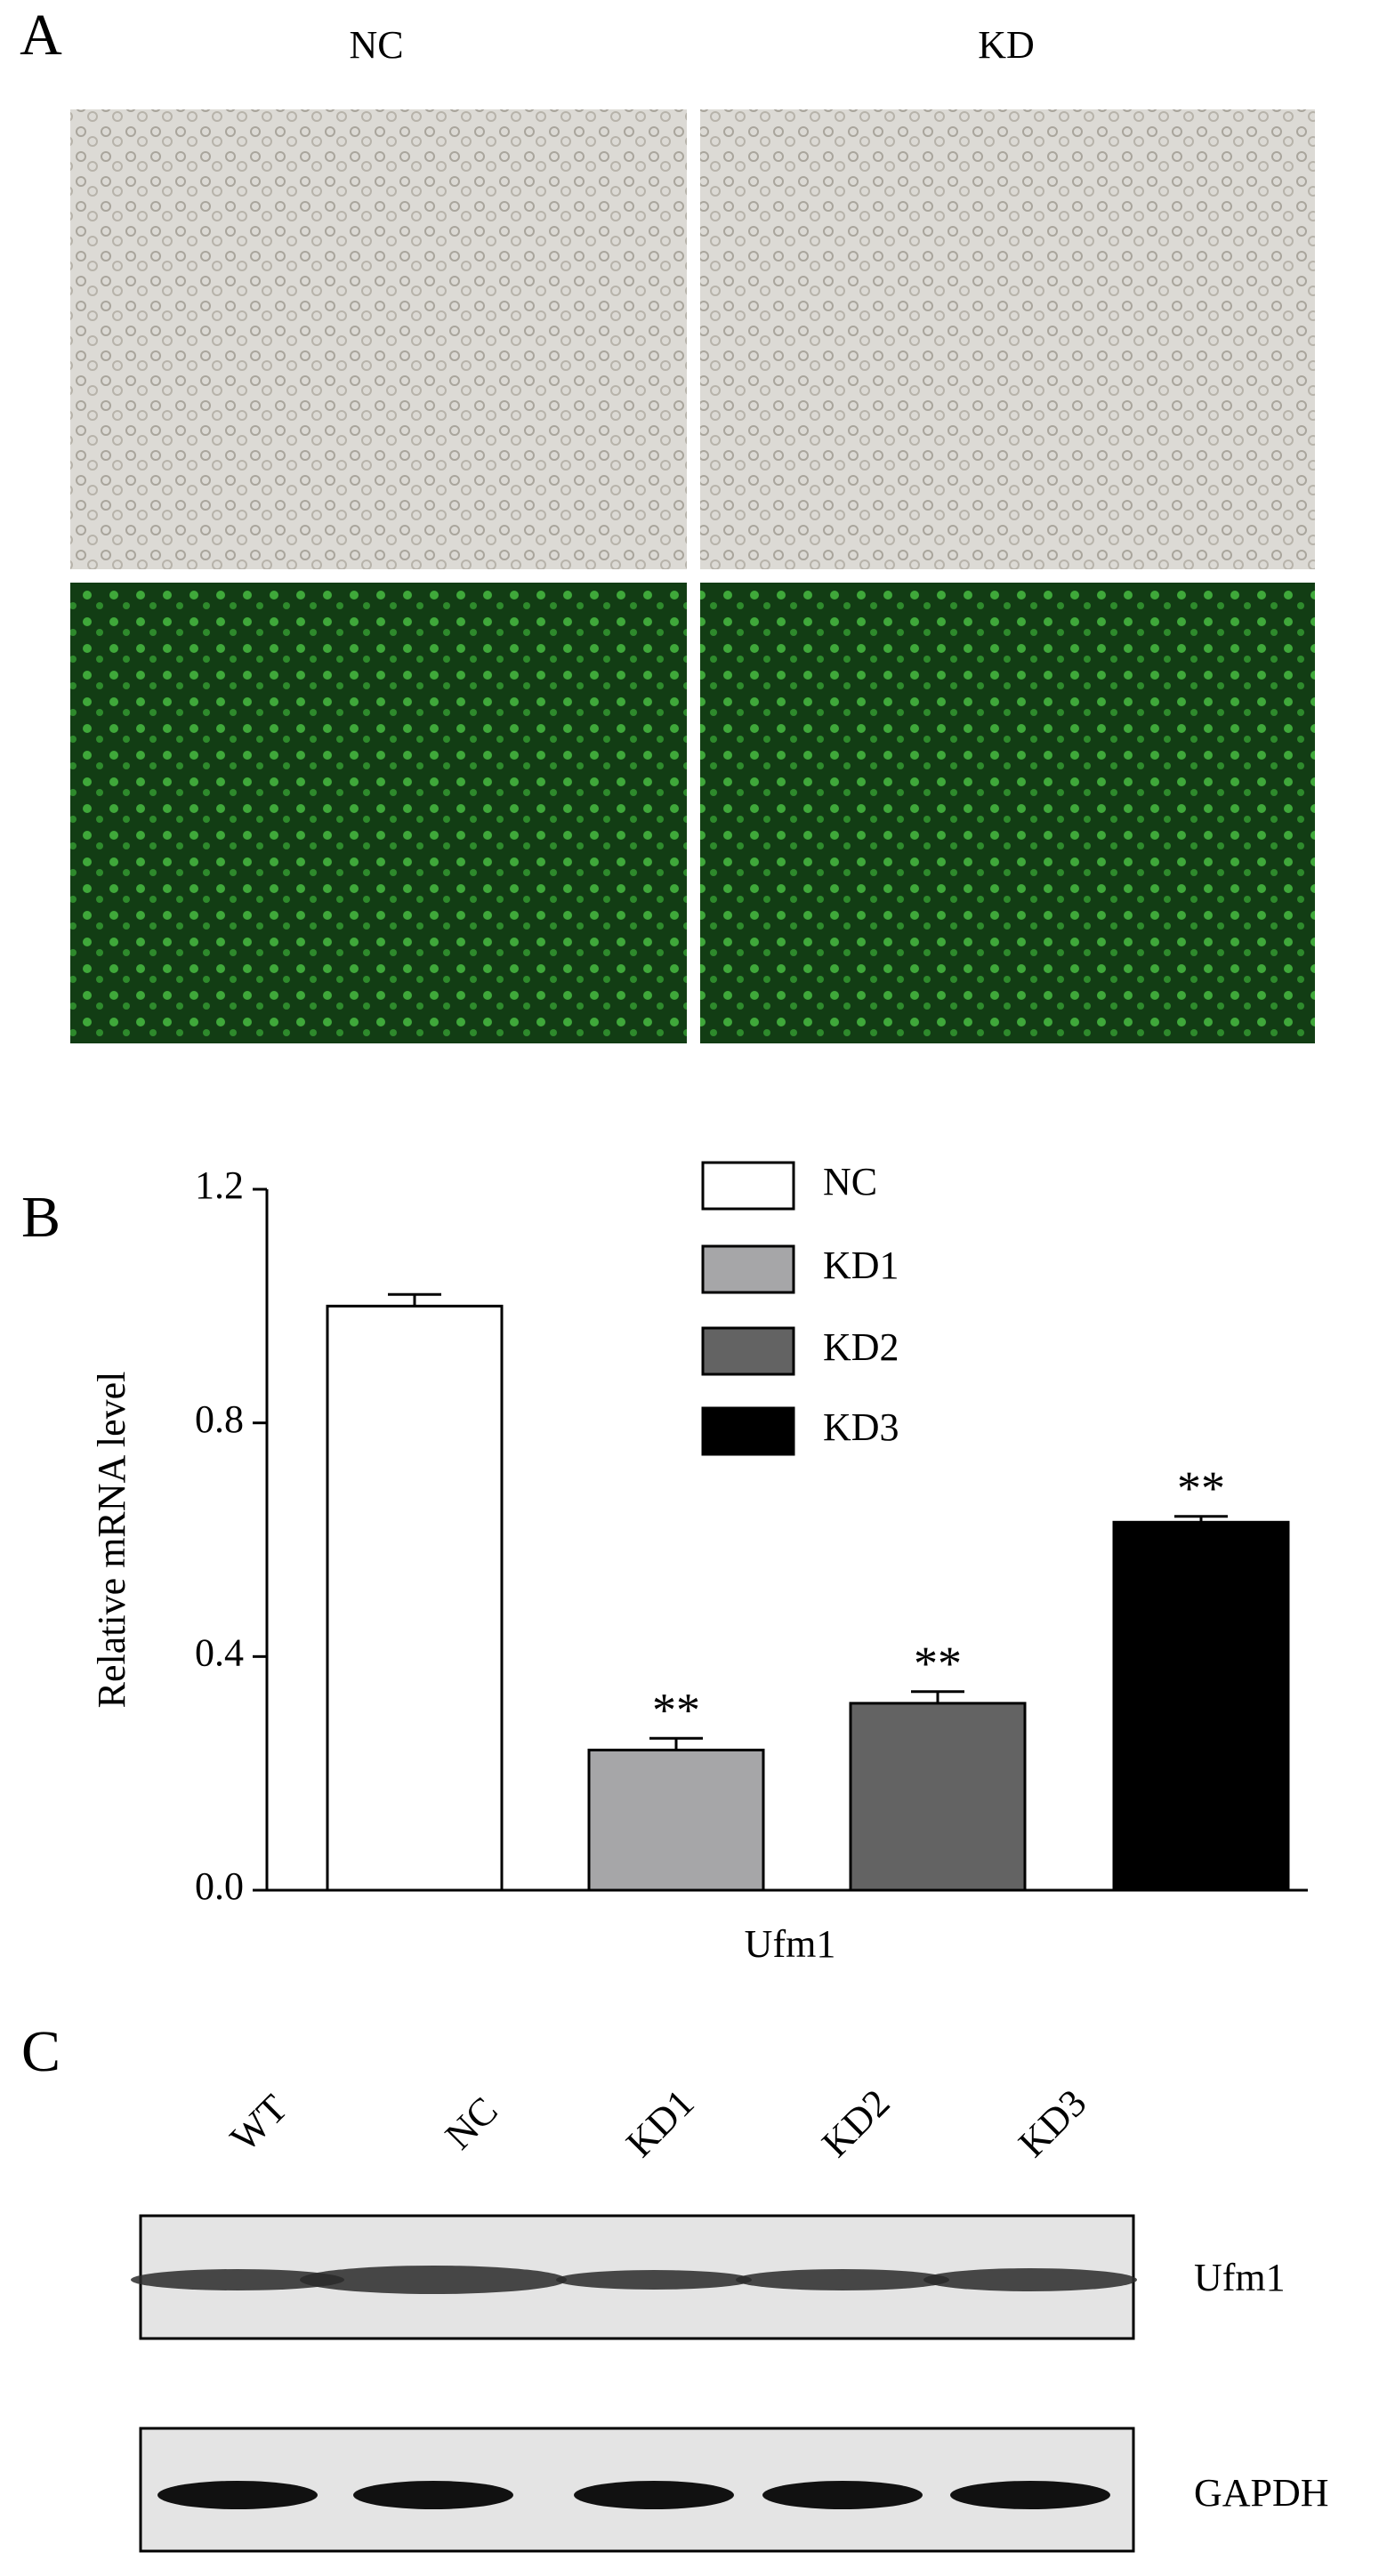 The image size is (1387, 2576). I want to click on legend-label: NC, so click(850, 1181).